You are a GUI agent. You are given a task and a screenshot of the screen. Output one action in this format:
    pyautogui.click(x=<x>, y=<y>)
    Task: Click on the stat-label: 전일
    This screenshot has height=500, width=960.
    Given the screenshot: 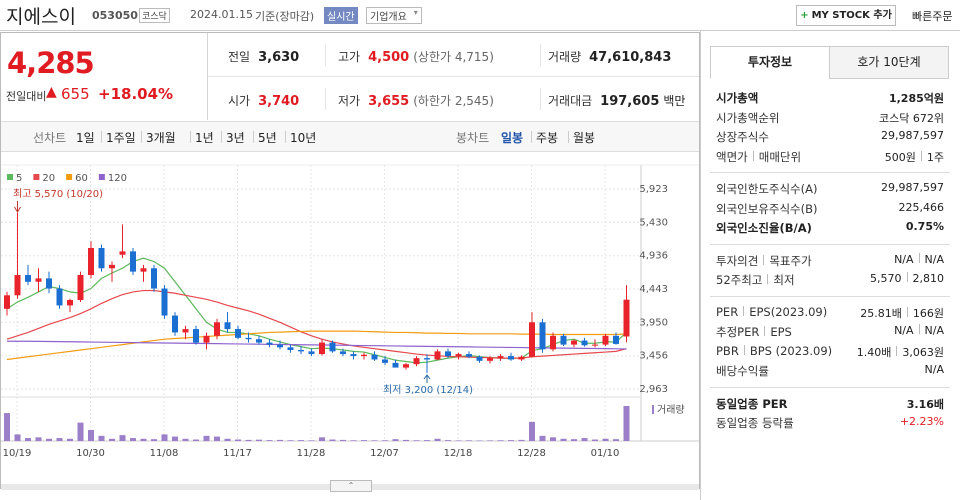 What is the action you would take?
    pyautogui.click(x=239, y=57)
    